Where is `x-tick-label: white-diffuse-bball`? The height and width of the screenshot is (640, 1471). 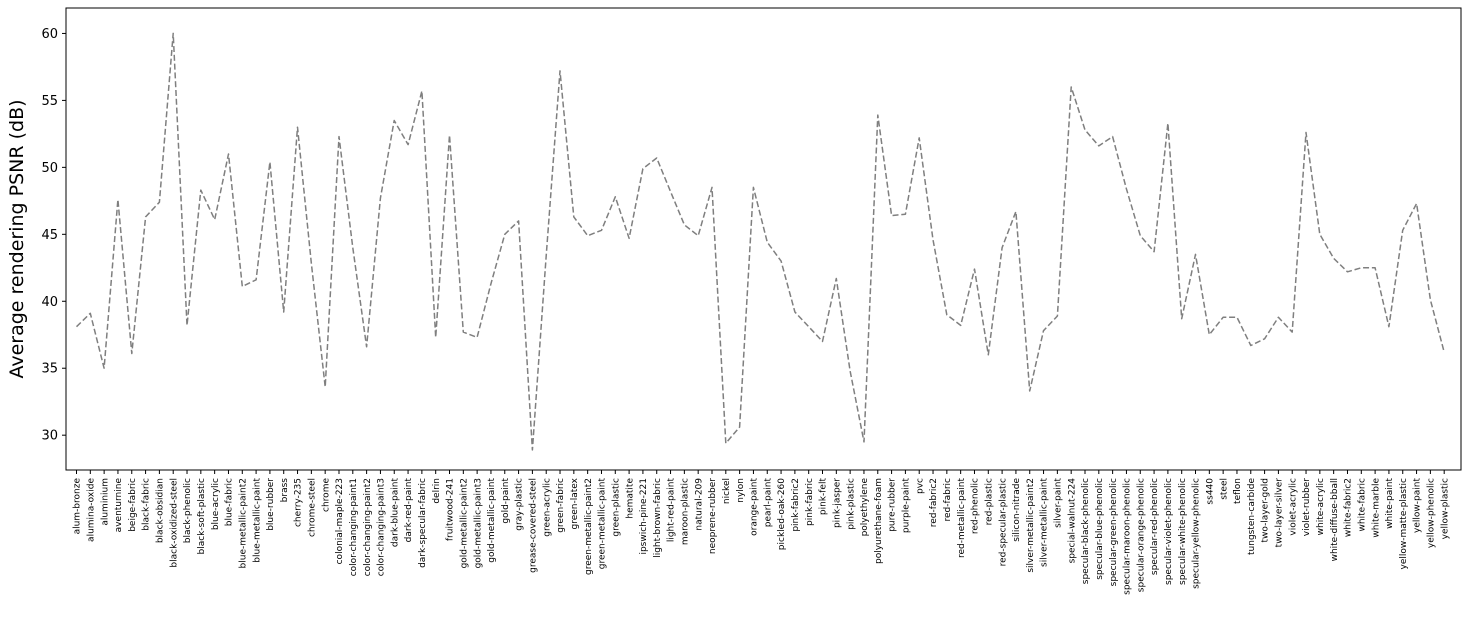 x-tick-label: white-diffuse-bball is located at coordinates (1335, 519).